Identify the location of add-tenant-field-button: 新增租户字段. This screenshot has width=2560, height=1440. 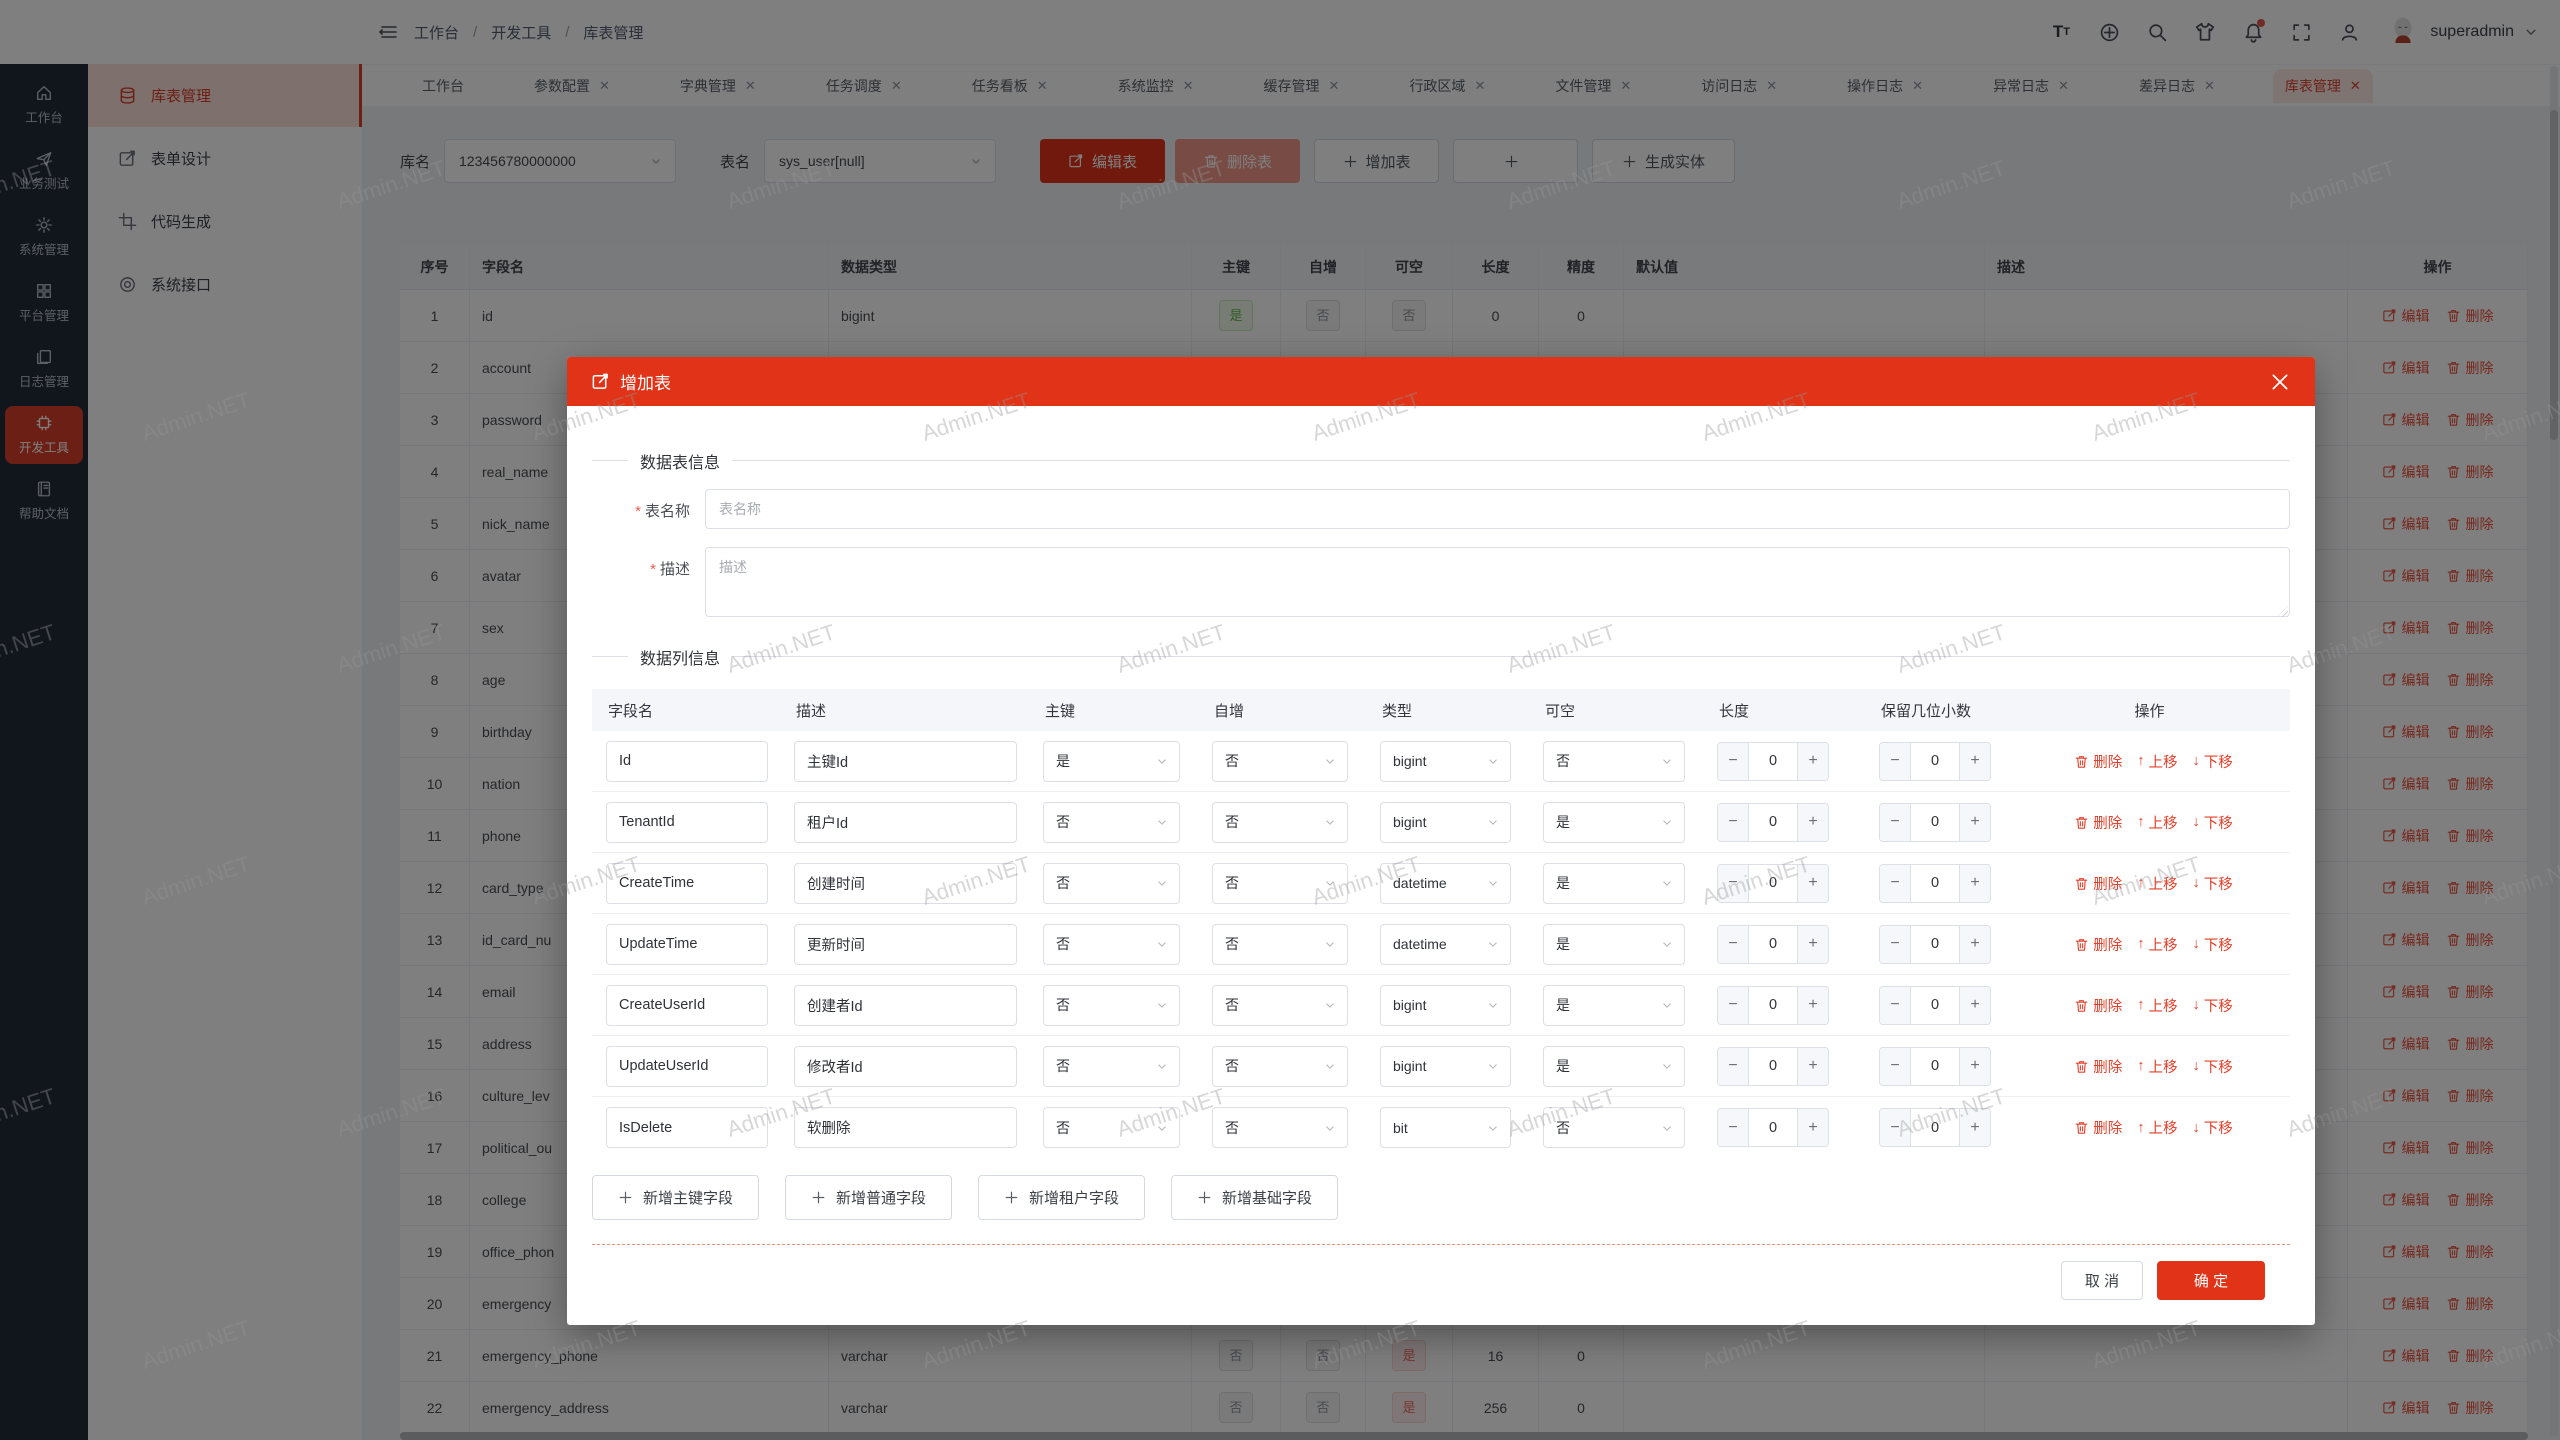
(1062, 1197).